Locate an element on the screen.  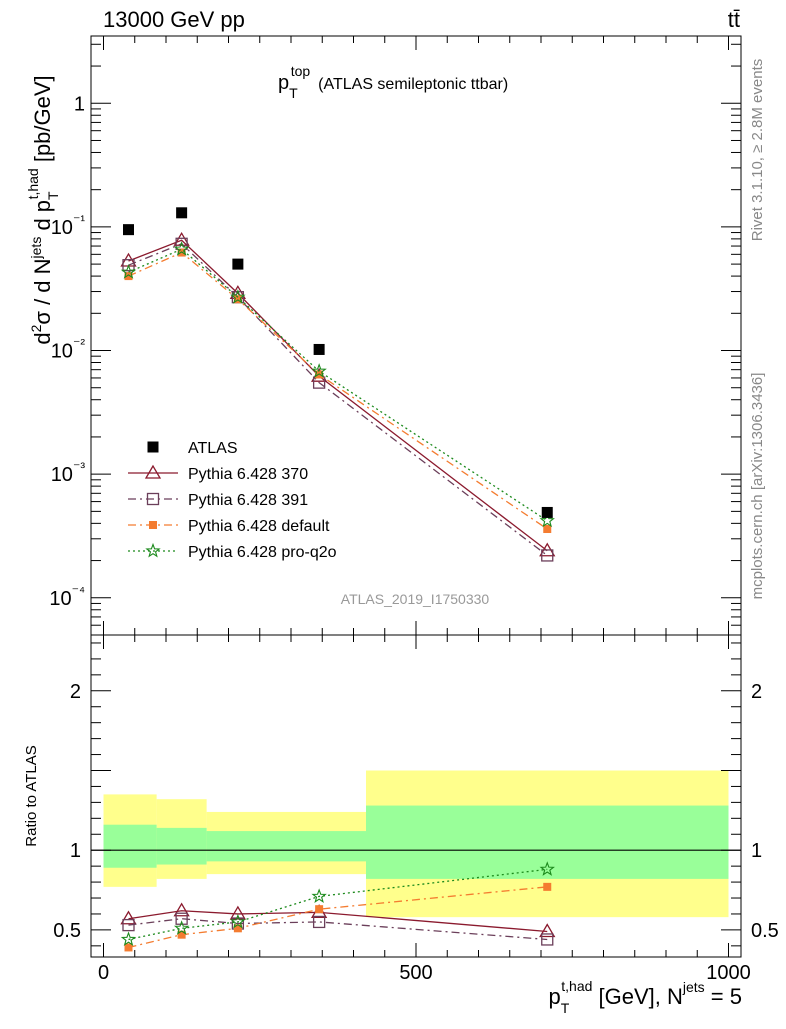
legend-entry: ATLAS is located at coordinates (192, 448).